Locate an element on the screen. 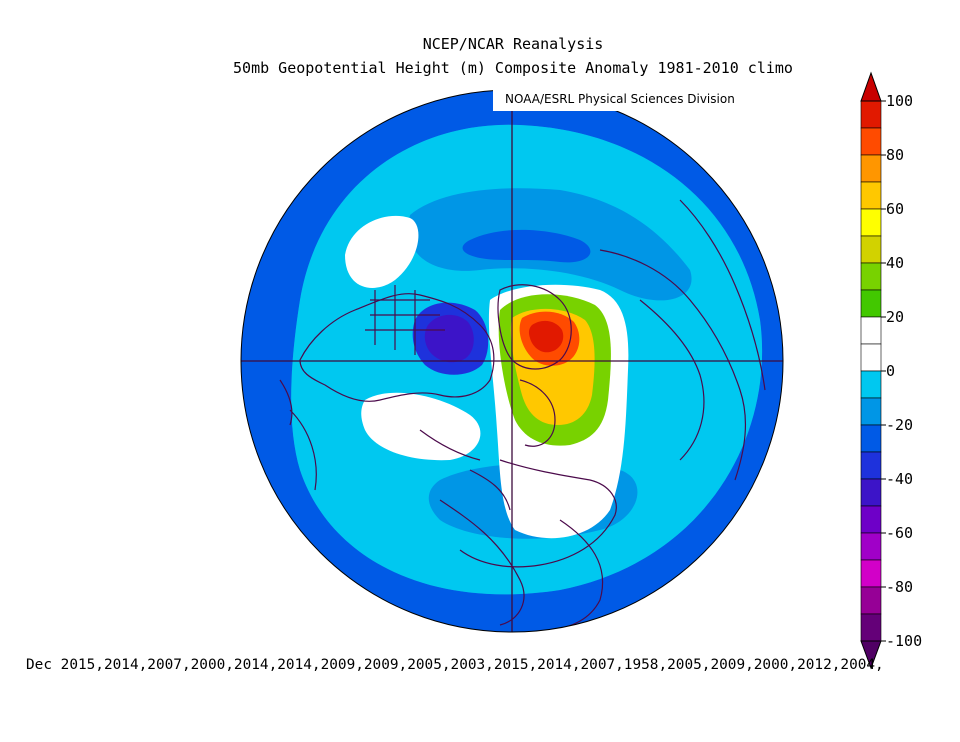 Image resolution: width=960 pixels, height=742 pixels. colorbar-tick-label: -100 is located at coordinates (904, 641).